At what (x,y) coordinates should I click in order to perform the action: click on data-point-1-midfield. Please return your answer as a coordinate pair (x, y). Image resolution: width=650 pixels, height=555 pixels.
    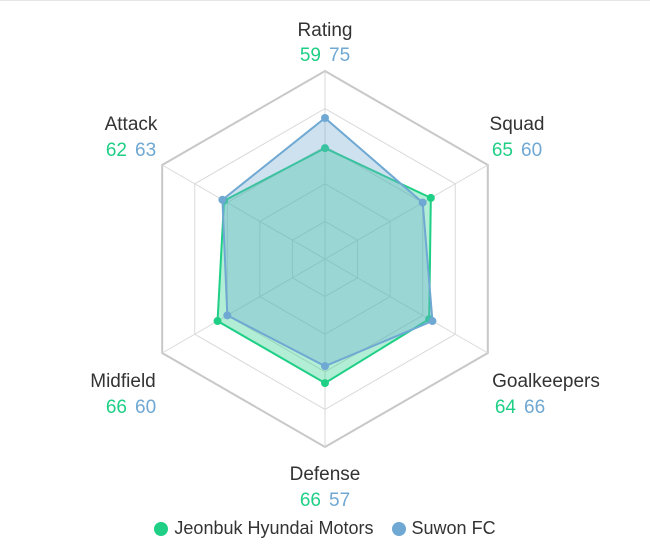
    Looking at the image, I should click on (227, 315).